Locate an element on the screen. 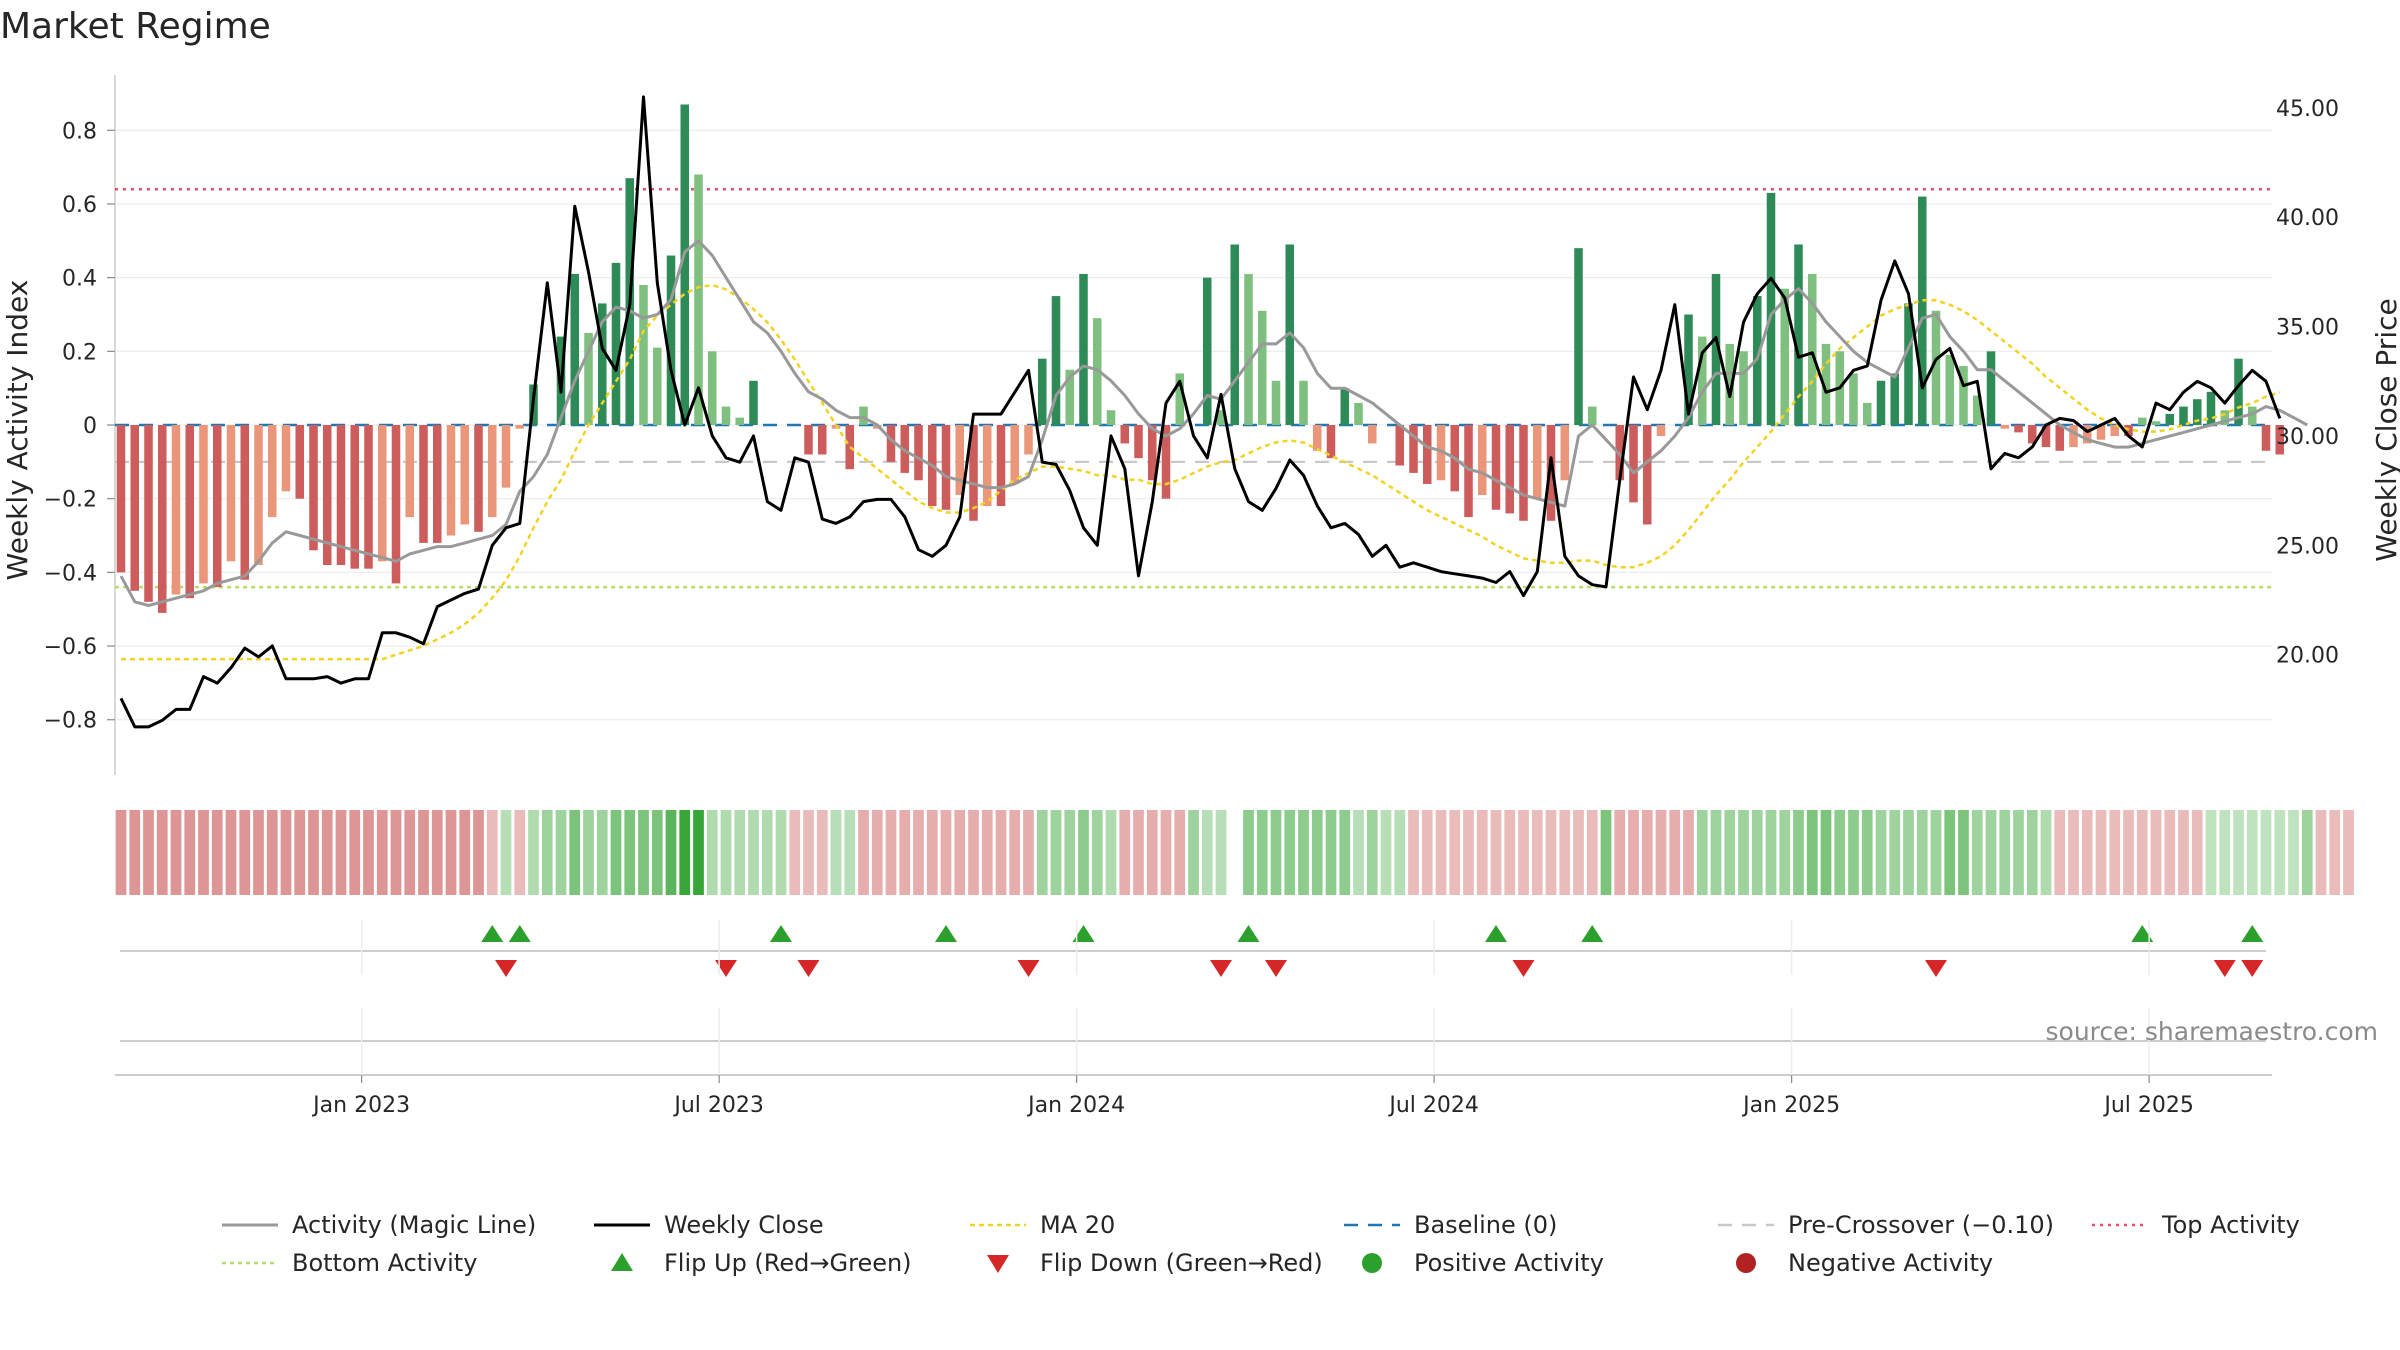  left-tick-label: −0.2 is located at coordinates (70, 500).